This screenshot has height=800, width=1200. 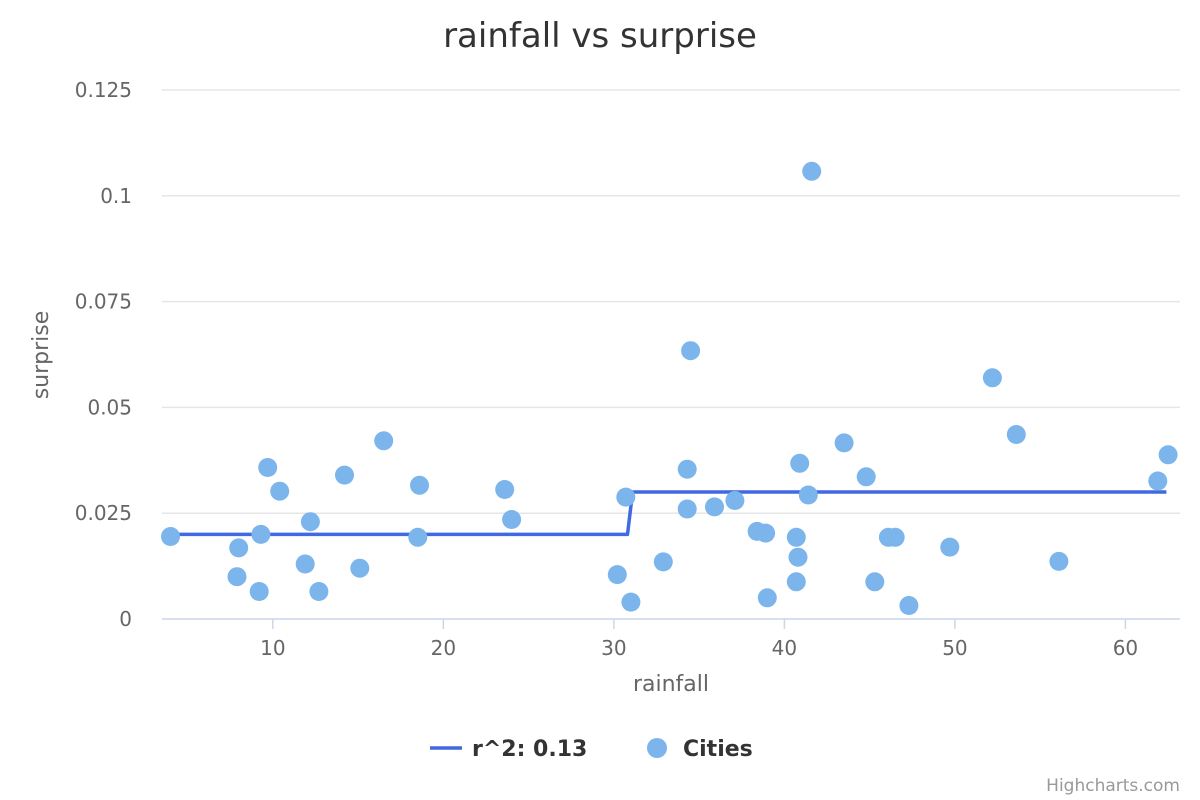 I want to click on credits-link: Highcharts.com, so click(x=1113, y=786).